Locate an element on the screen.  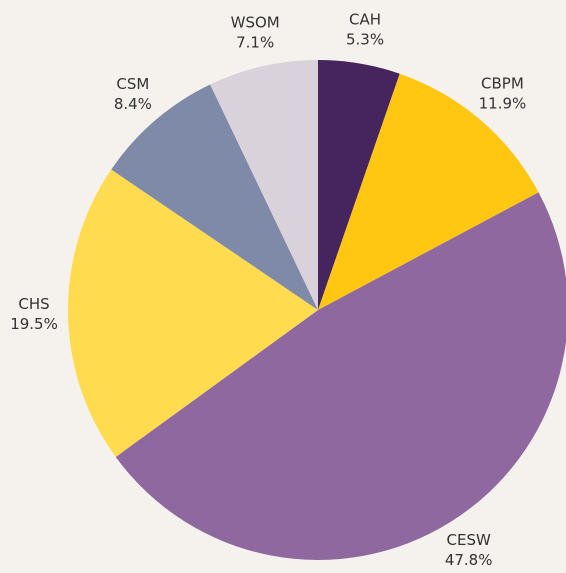
slice-label: CESW is located at coordinates (469, 540).